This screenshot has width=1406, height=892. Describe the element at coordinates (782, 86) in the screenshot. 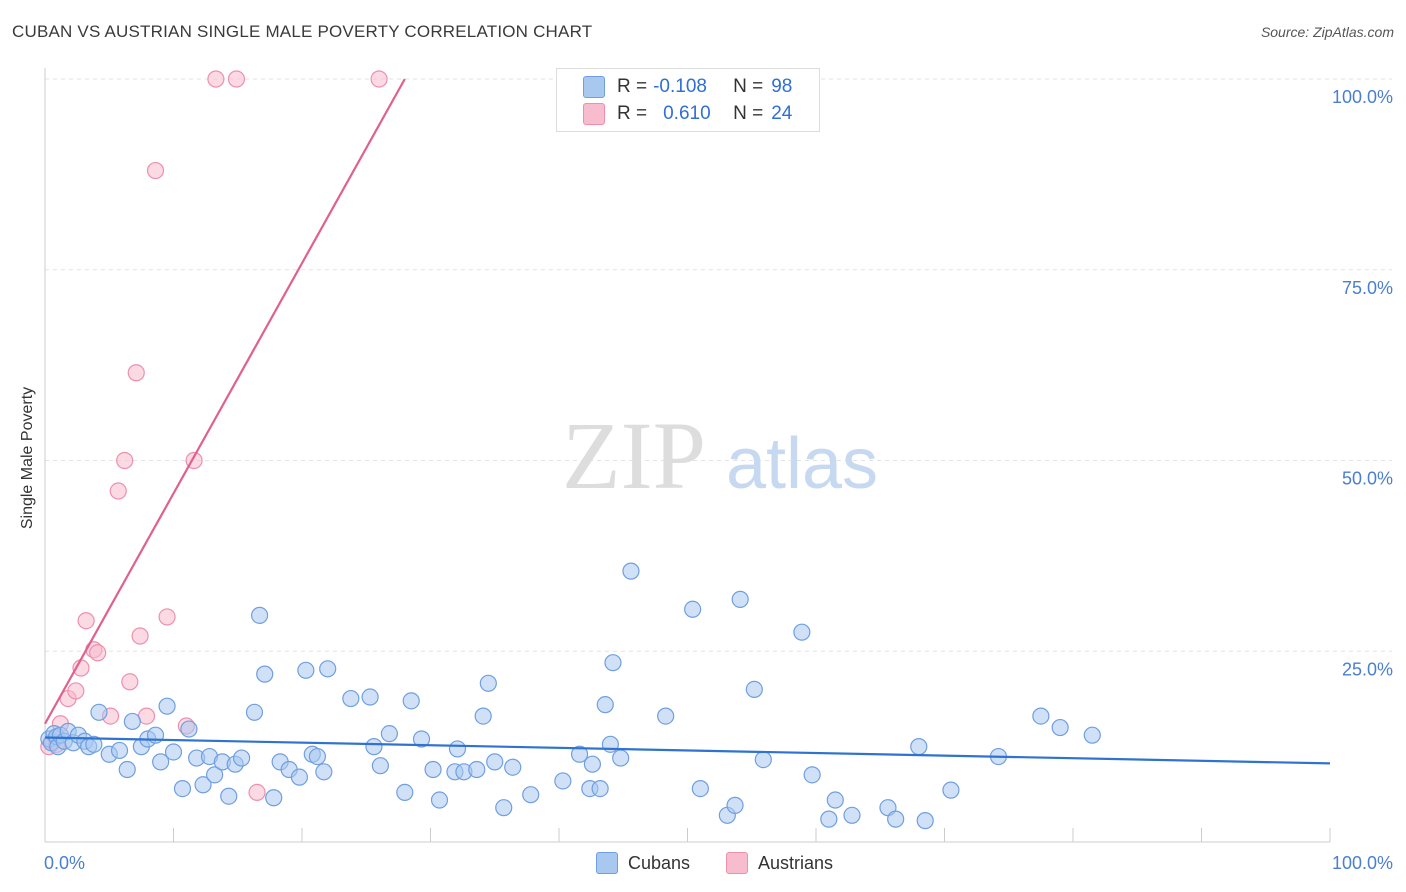

I see `legend-n-value: 98` at that location.